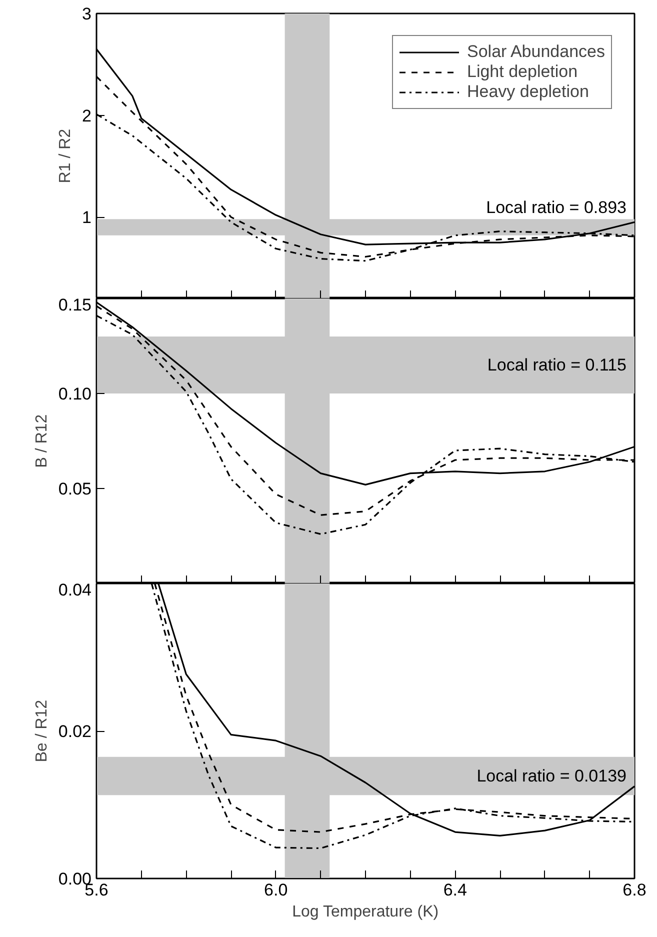 Image resolution: width=657 pixels, height=937 pixels. What do you see at coordinates (528, 92) in the screenshot?
I see `legend-label: Heavy depletion` at bounding box center [528, 92].